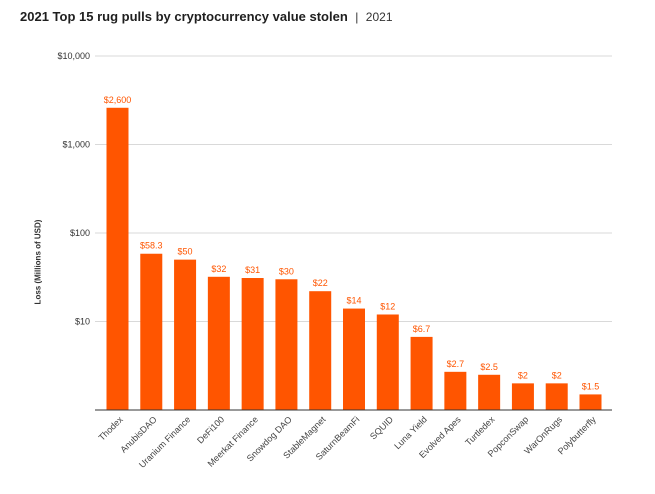 The width and height of the screenshot is (655, 494). I want to click on y-axis-ticks: $10 $100 $1,000 $10,000, so click(73, 189).